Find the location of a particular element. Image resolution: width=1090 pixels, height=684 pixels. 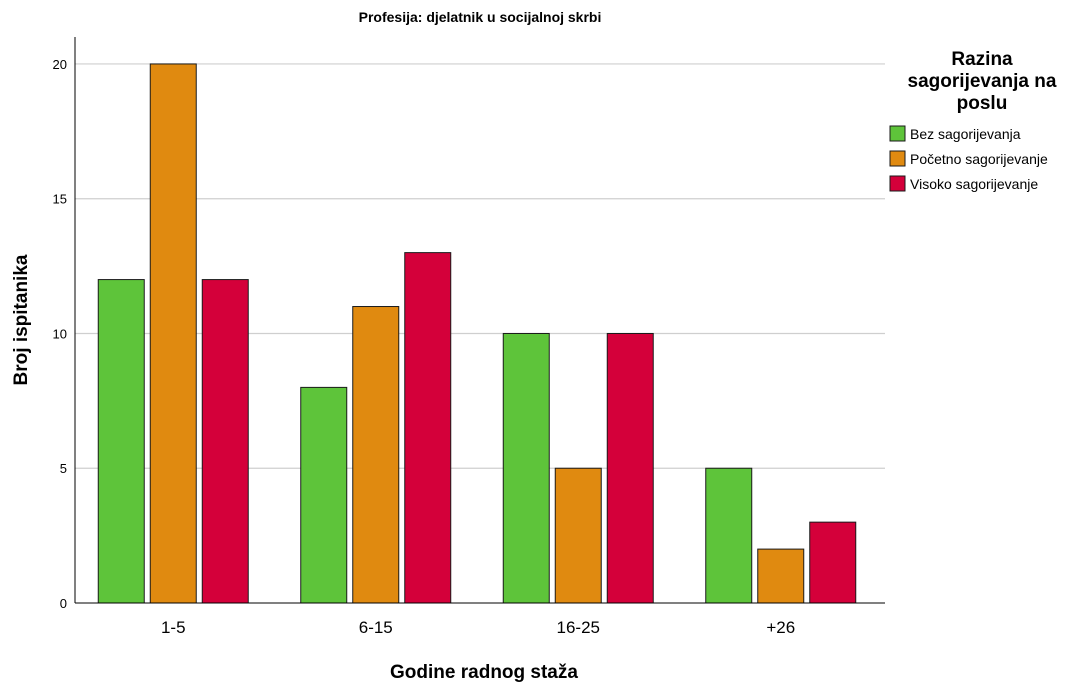

legend-label: Bez sagorijevanja is located at coordinates (965, 134).